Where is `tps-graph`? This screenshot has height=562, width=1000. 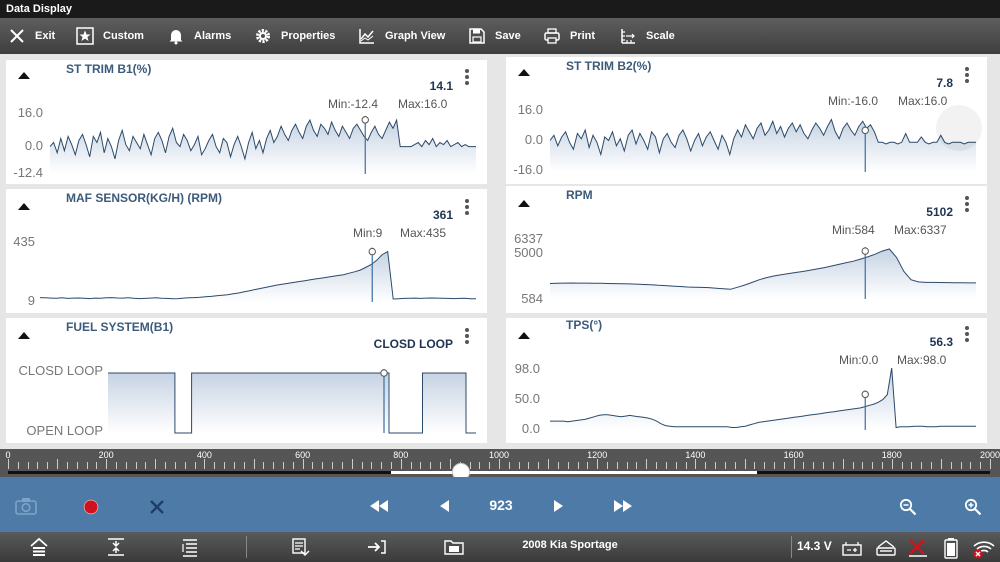 tps-graph is located at coordinates (763, 398).